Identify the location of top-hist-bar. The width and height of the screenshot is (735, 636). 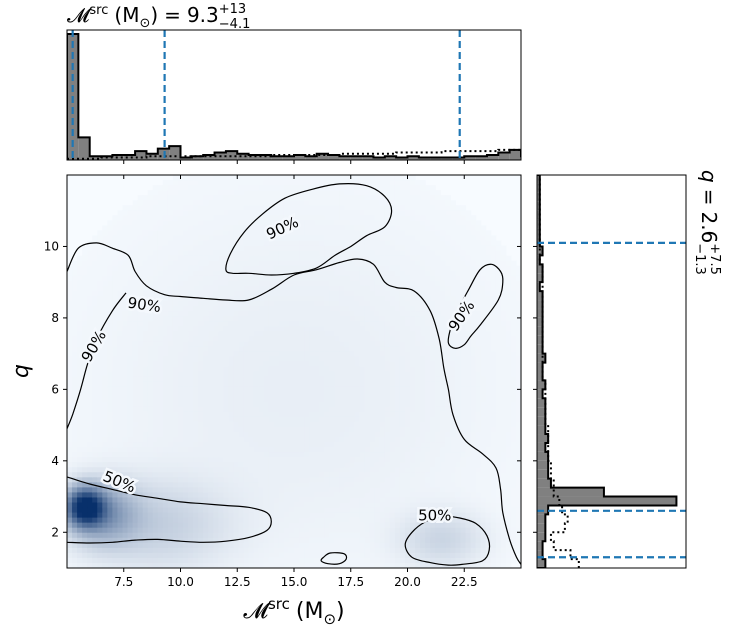
(515, 154).